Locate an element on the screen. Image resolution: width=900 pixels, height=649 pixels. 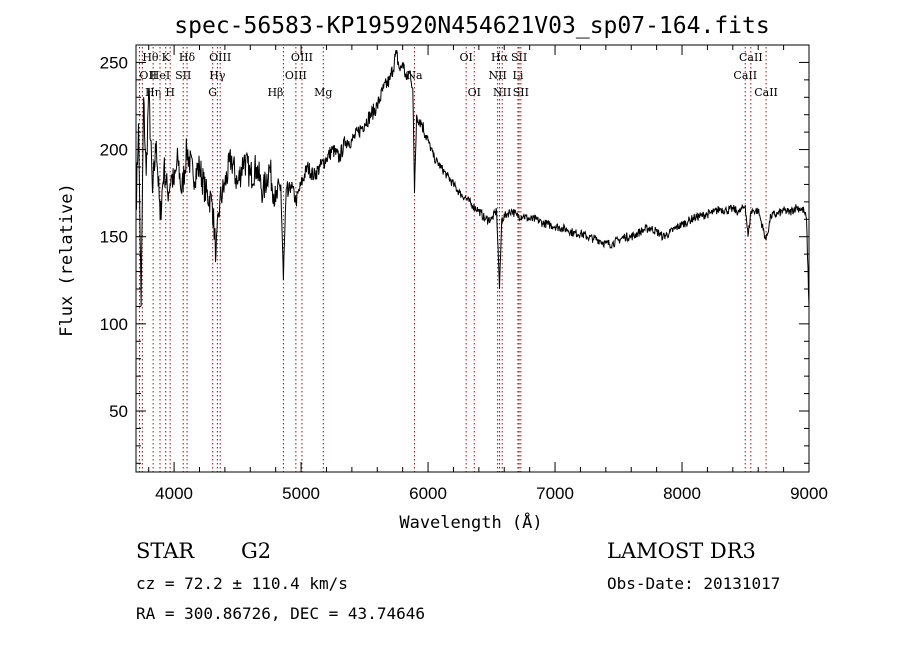
redshift-cz: cz = 72.2 ± 110.4 km/s is located at coordinates (242, 583).